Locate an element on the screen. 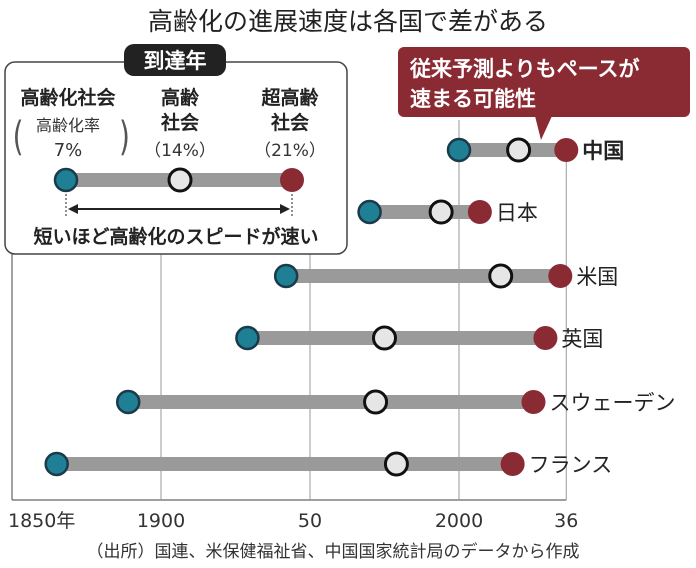 The image size is (696, 568). country-row: 英国 is located at coordinates (419, 338).